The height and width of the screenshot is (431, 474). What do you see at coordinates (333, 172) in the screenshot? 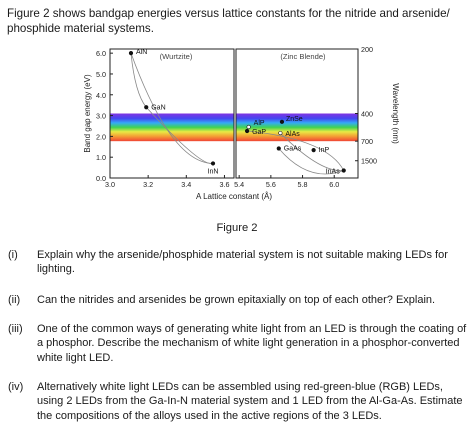
I see `data-label-inas: InAs` at bounding box center [333, 172].